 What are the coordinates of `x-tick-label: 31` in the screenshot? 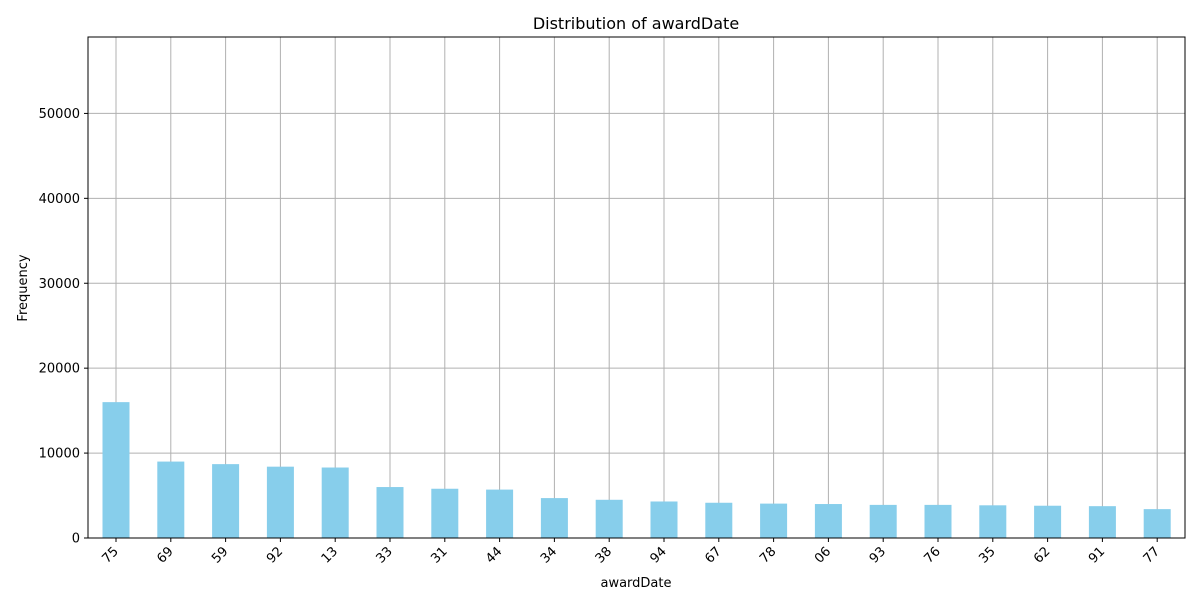 It's located at (439, 555).